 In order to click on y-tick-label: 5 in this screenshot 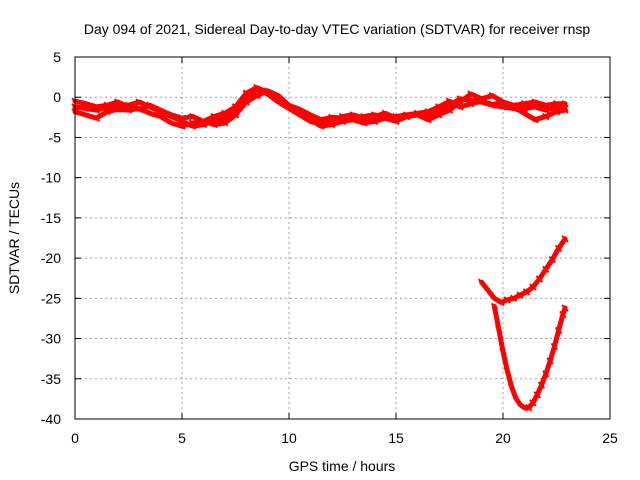, I will do `click(57, 57)`.